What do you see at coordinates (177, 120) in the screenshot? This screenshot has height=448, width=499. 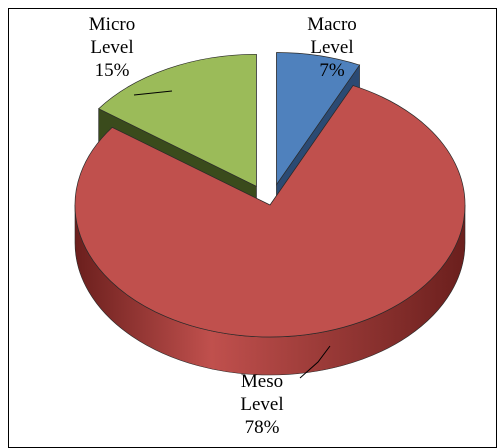 I see `slice-top-micro` at bounding box center [177, 120].